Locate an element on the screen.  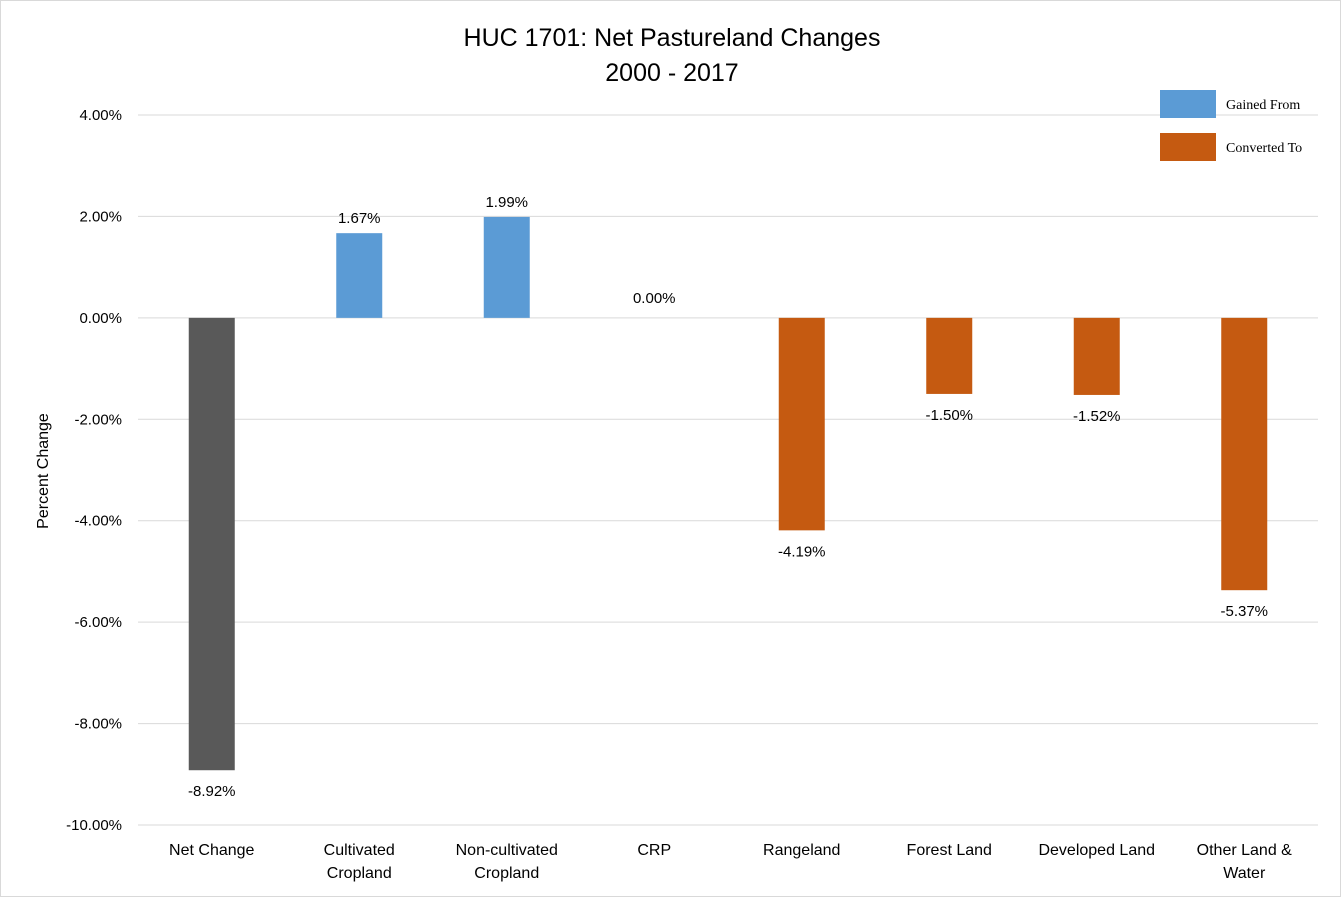
y-tick-label: -8.00% is located at coordinates (98, 724).